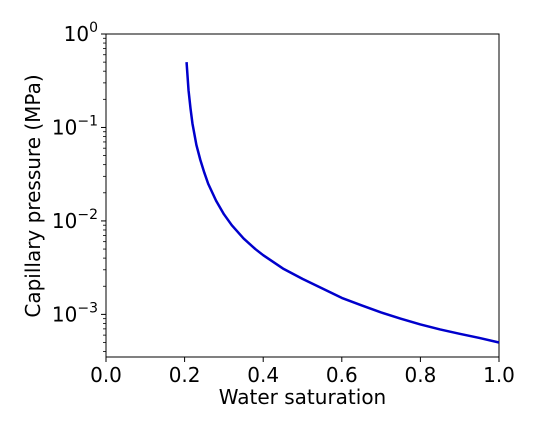  Describe the element at coordinates (79, 186) in the screenshot. I see `y-axis: 10⁰ 10⁻¹ 10⁻² 10⁻³` at that location.